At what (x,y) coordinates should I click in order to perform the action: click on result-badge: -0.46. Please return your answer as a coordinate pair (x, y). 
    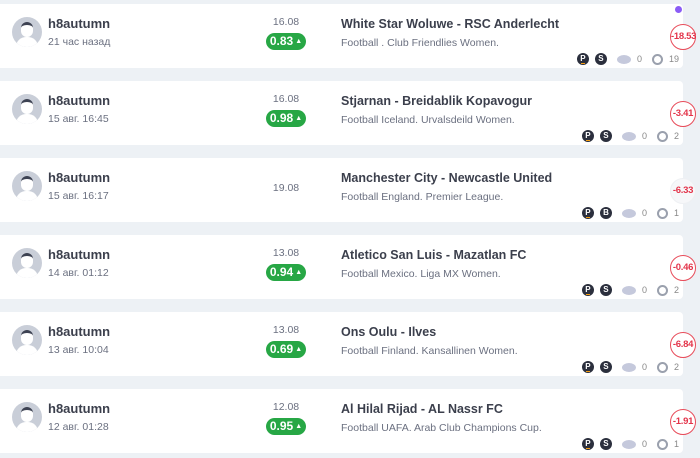
    Looking at the image, I should click on (683, 268).